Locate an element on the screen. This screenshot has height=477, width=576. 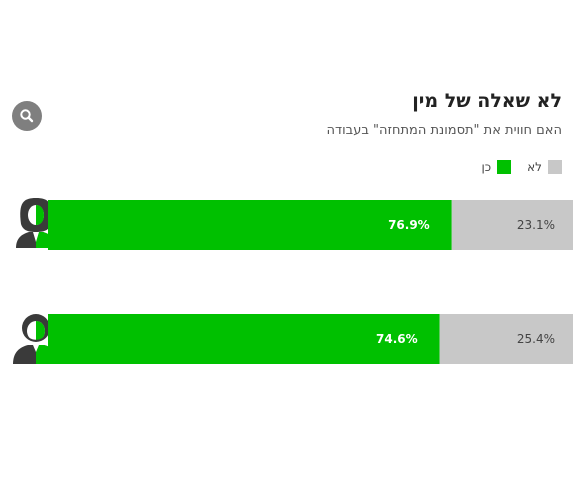
legend-swatch-no is located at coordinates (555, 167).